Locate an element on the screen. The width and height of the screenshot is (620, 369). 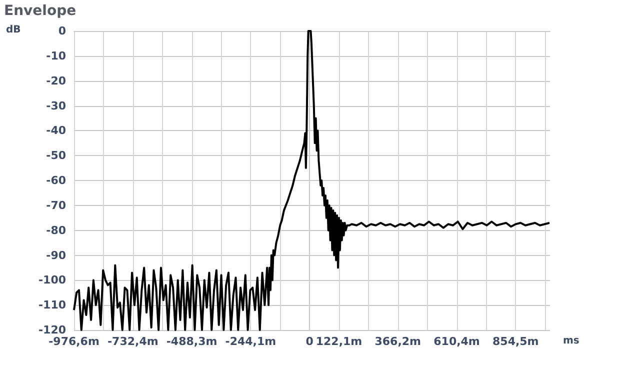
y-tick-label: 0 is located at coordinates (62, 31).